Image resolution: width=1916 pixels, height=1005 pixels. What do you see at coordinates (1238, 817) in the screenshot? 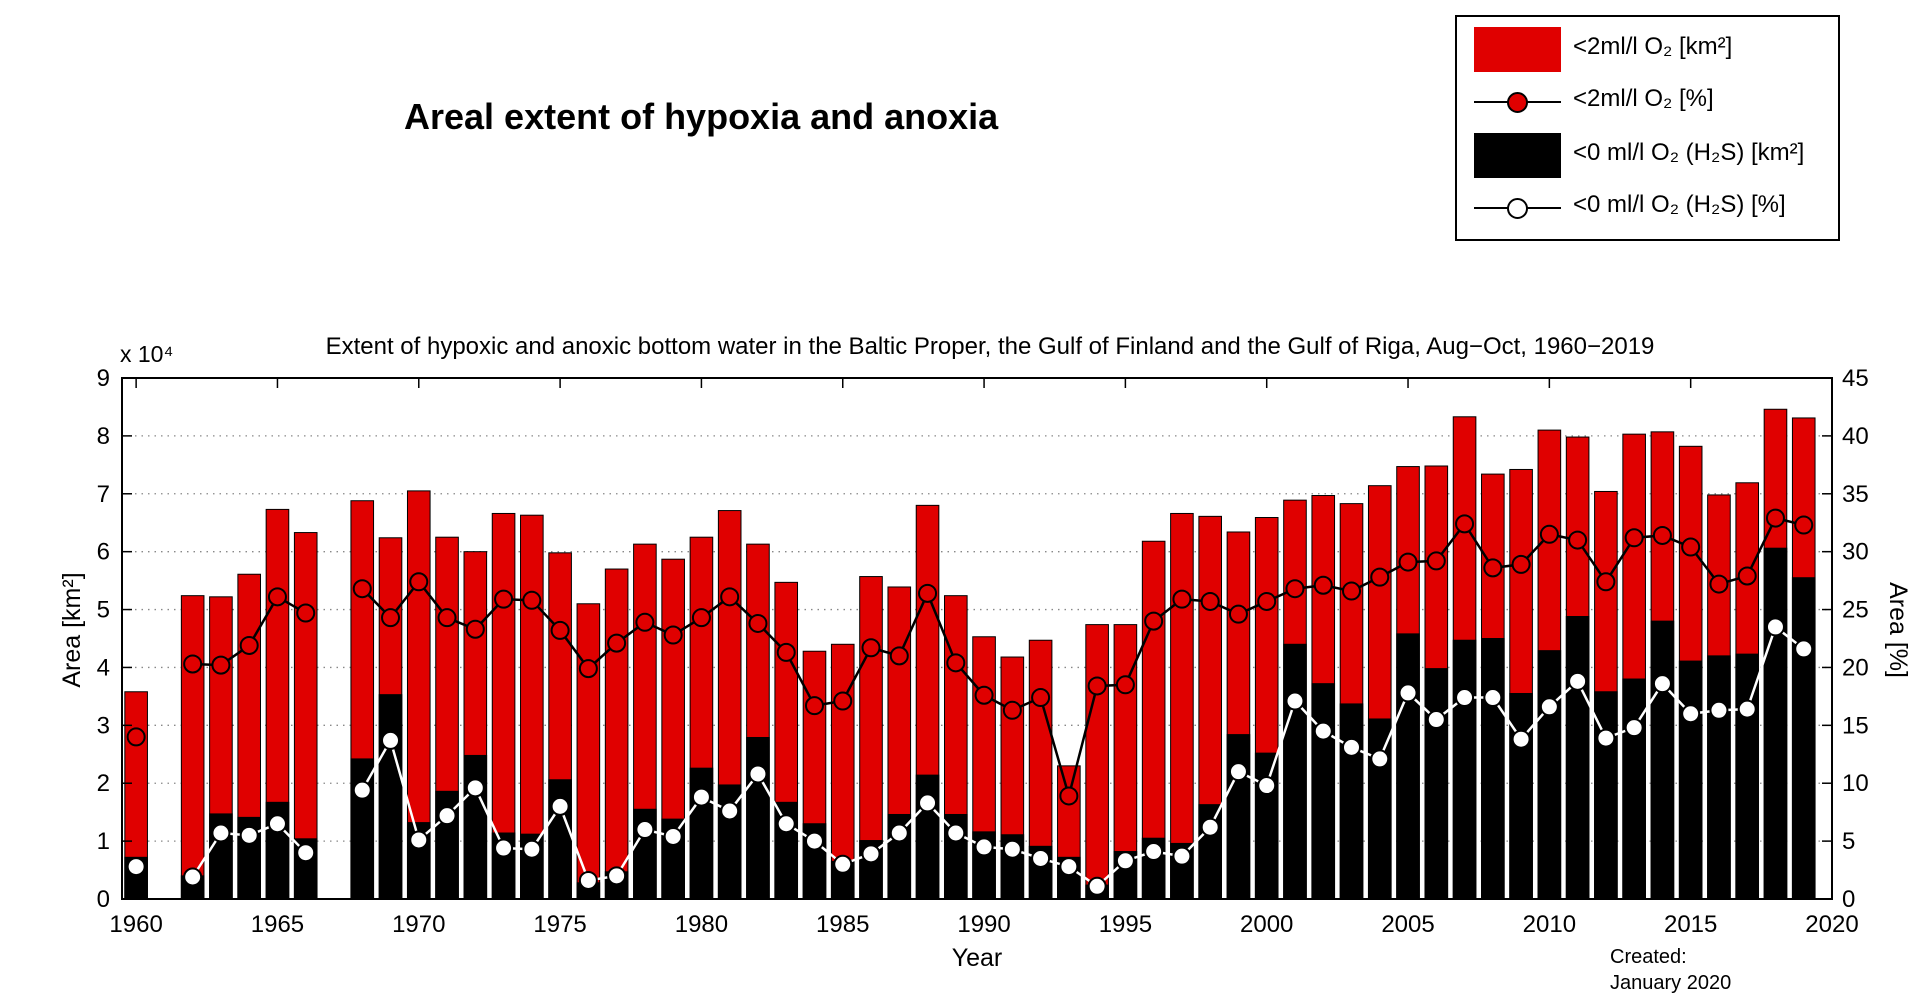
I see `bar-anoxia-1999` at bounding box center [1238, 817].